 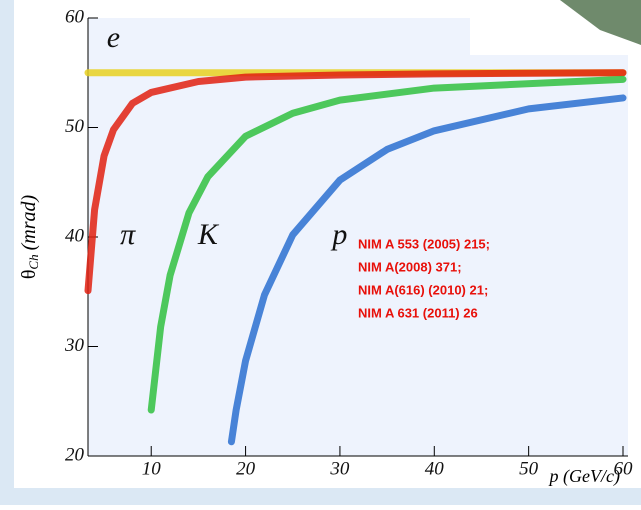 What do you see at coordinates (584, 476) in the screenshot?
I see `x-axis-title: p (GeV/c)` at bounding box center [584, 476].